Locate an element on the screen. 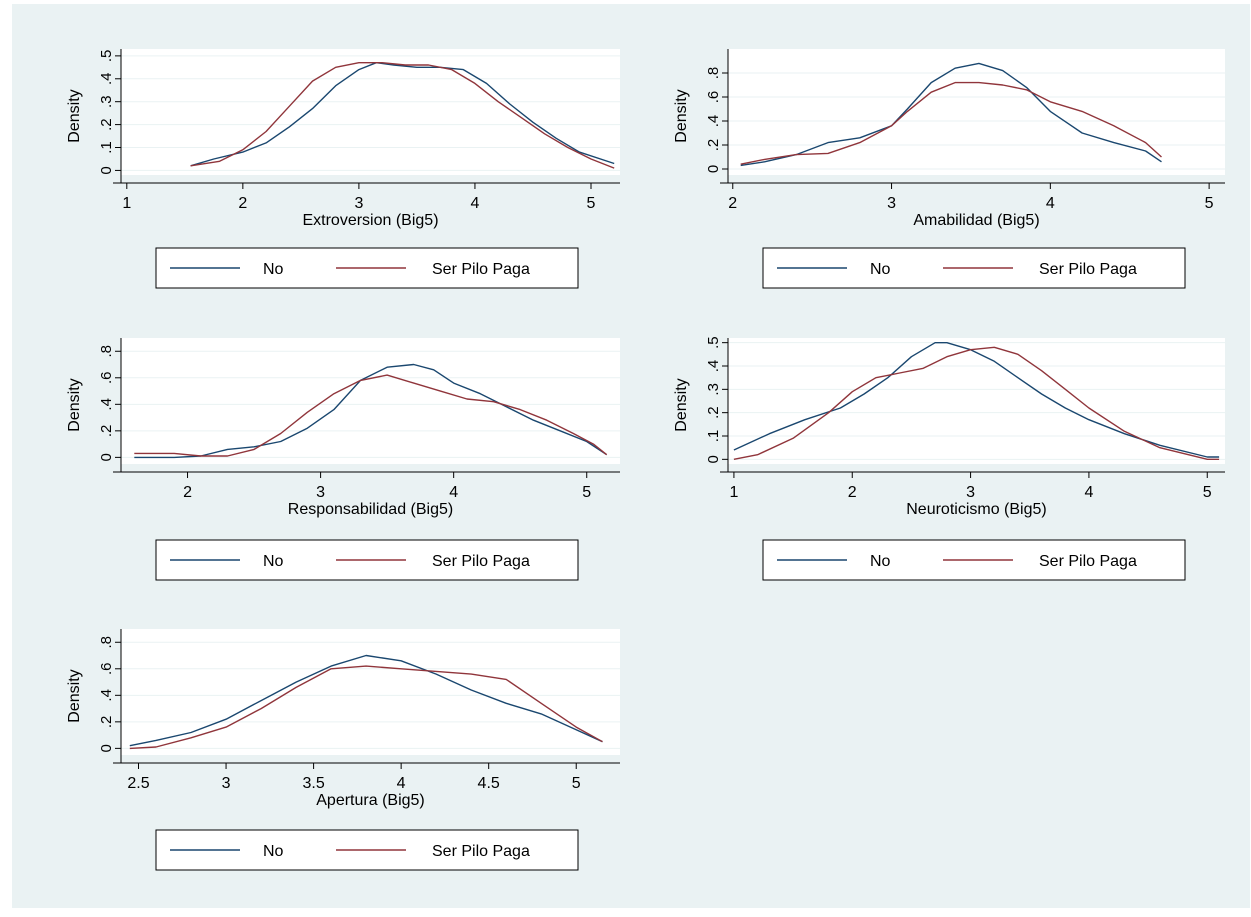 Image resolution: width=1251 pixels, height=917 pixels. x-tick-label: 3.5 is located at coordinates (313, 783).